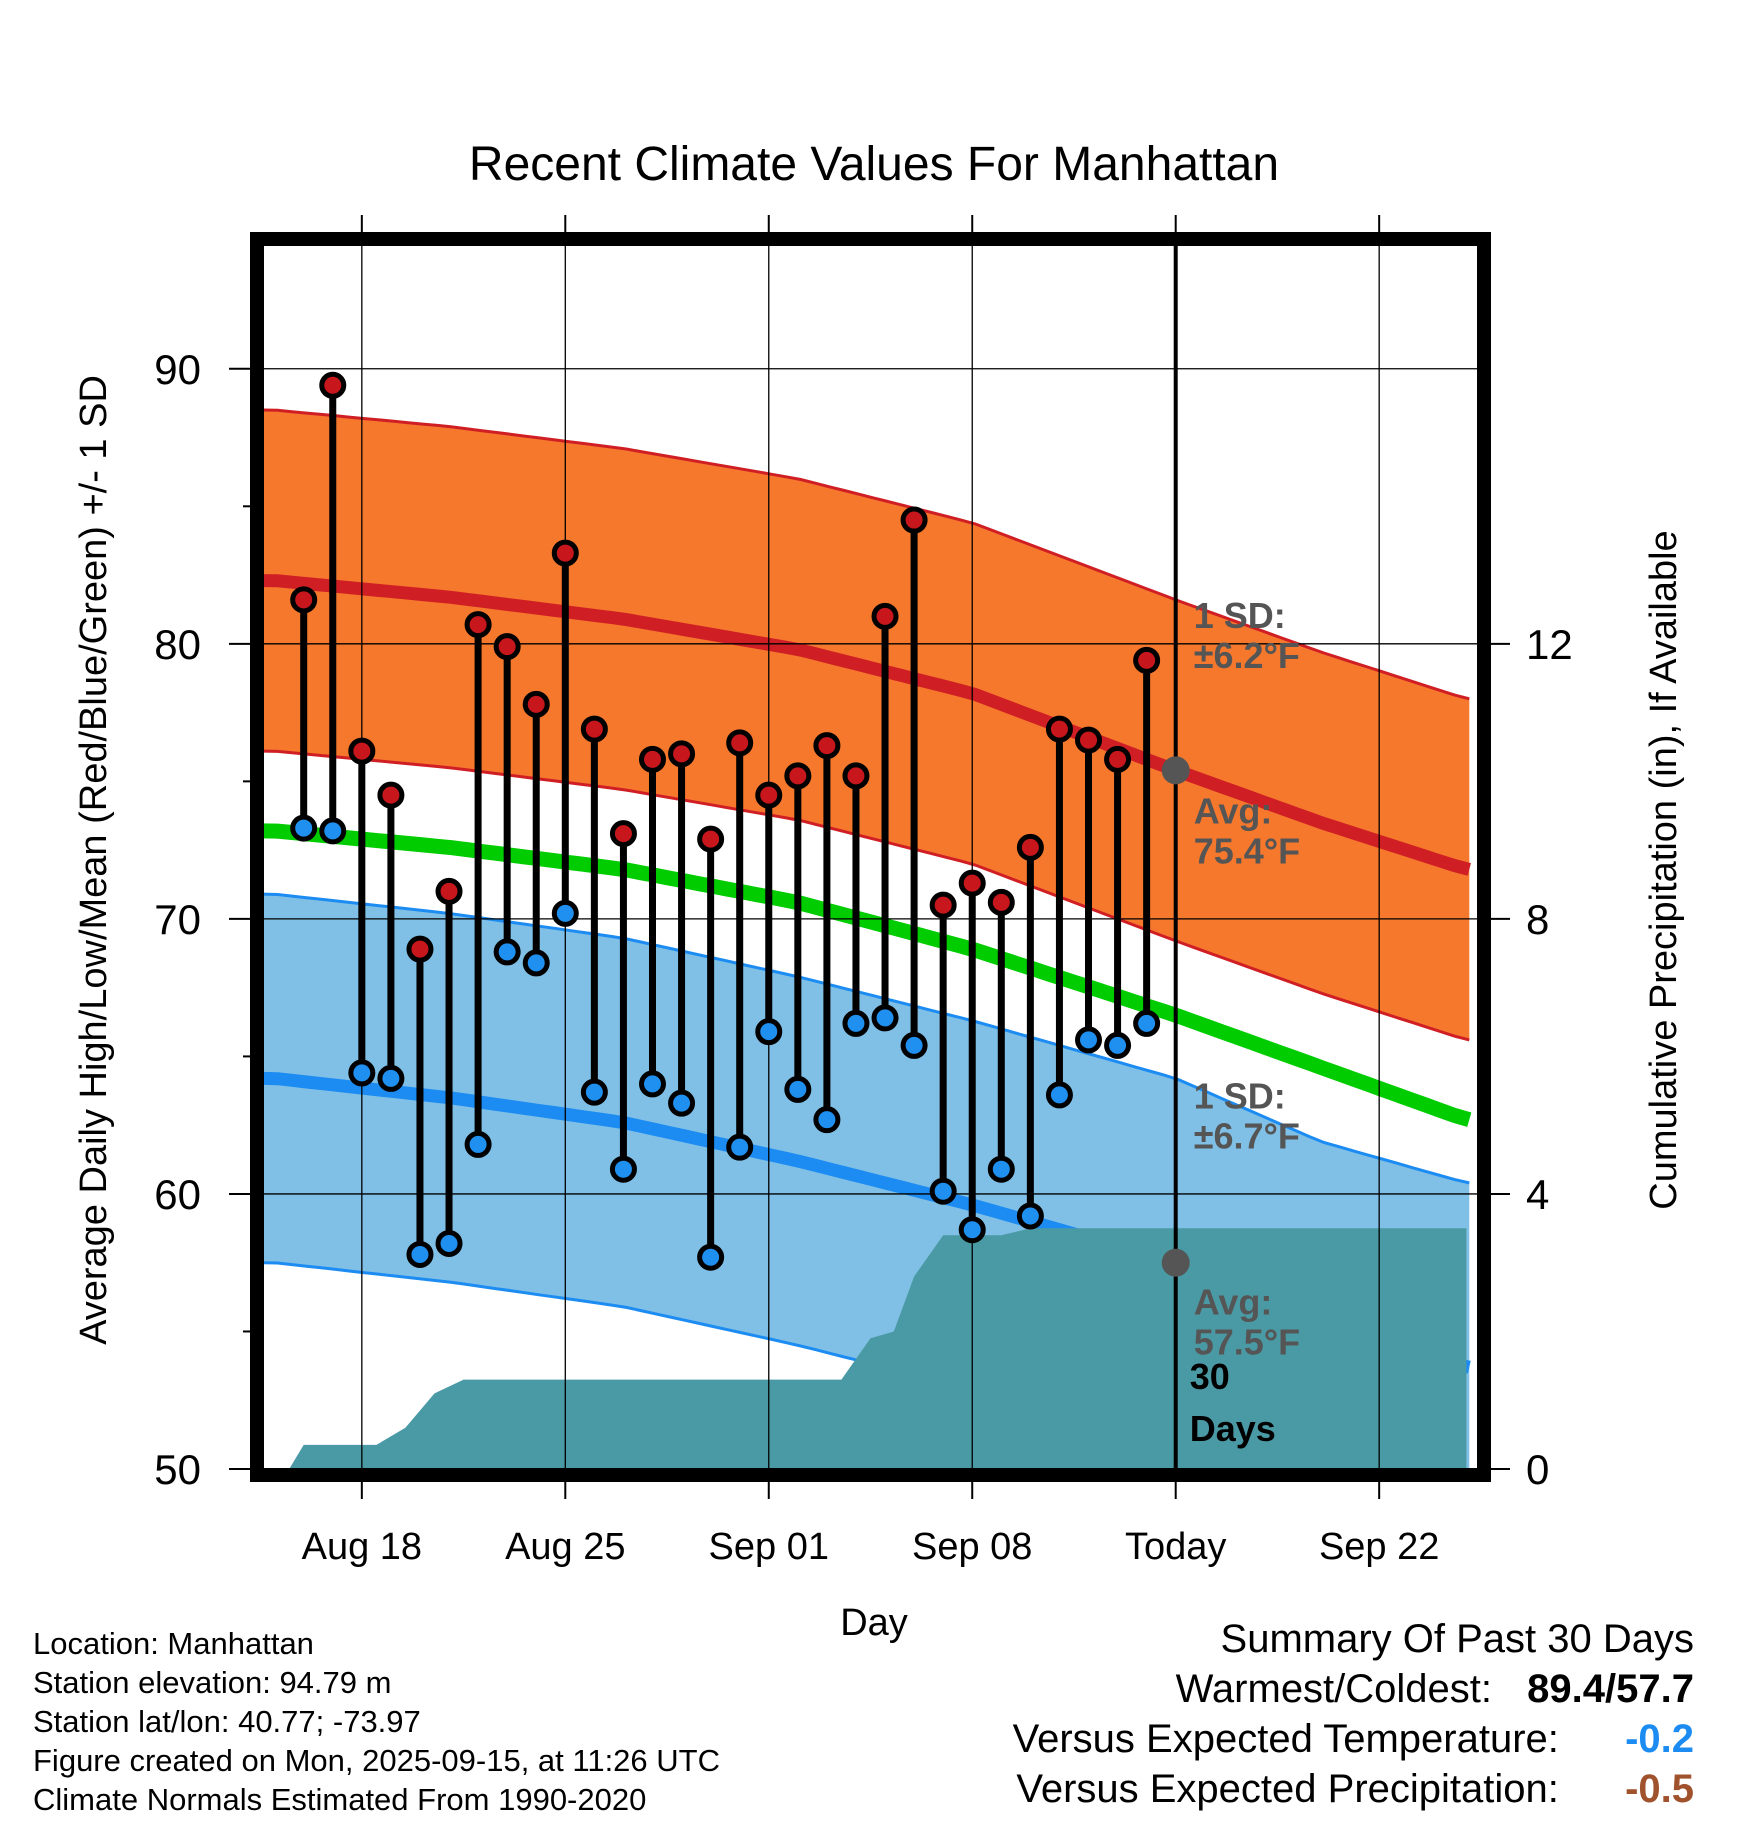  I want to click on warmest-value: 89.4, so click(1566, 1689).